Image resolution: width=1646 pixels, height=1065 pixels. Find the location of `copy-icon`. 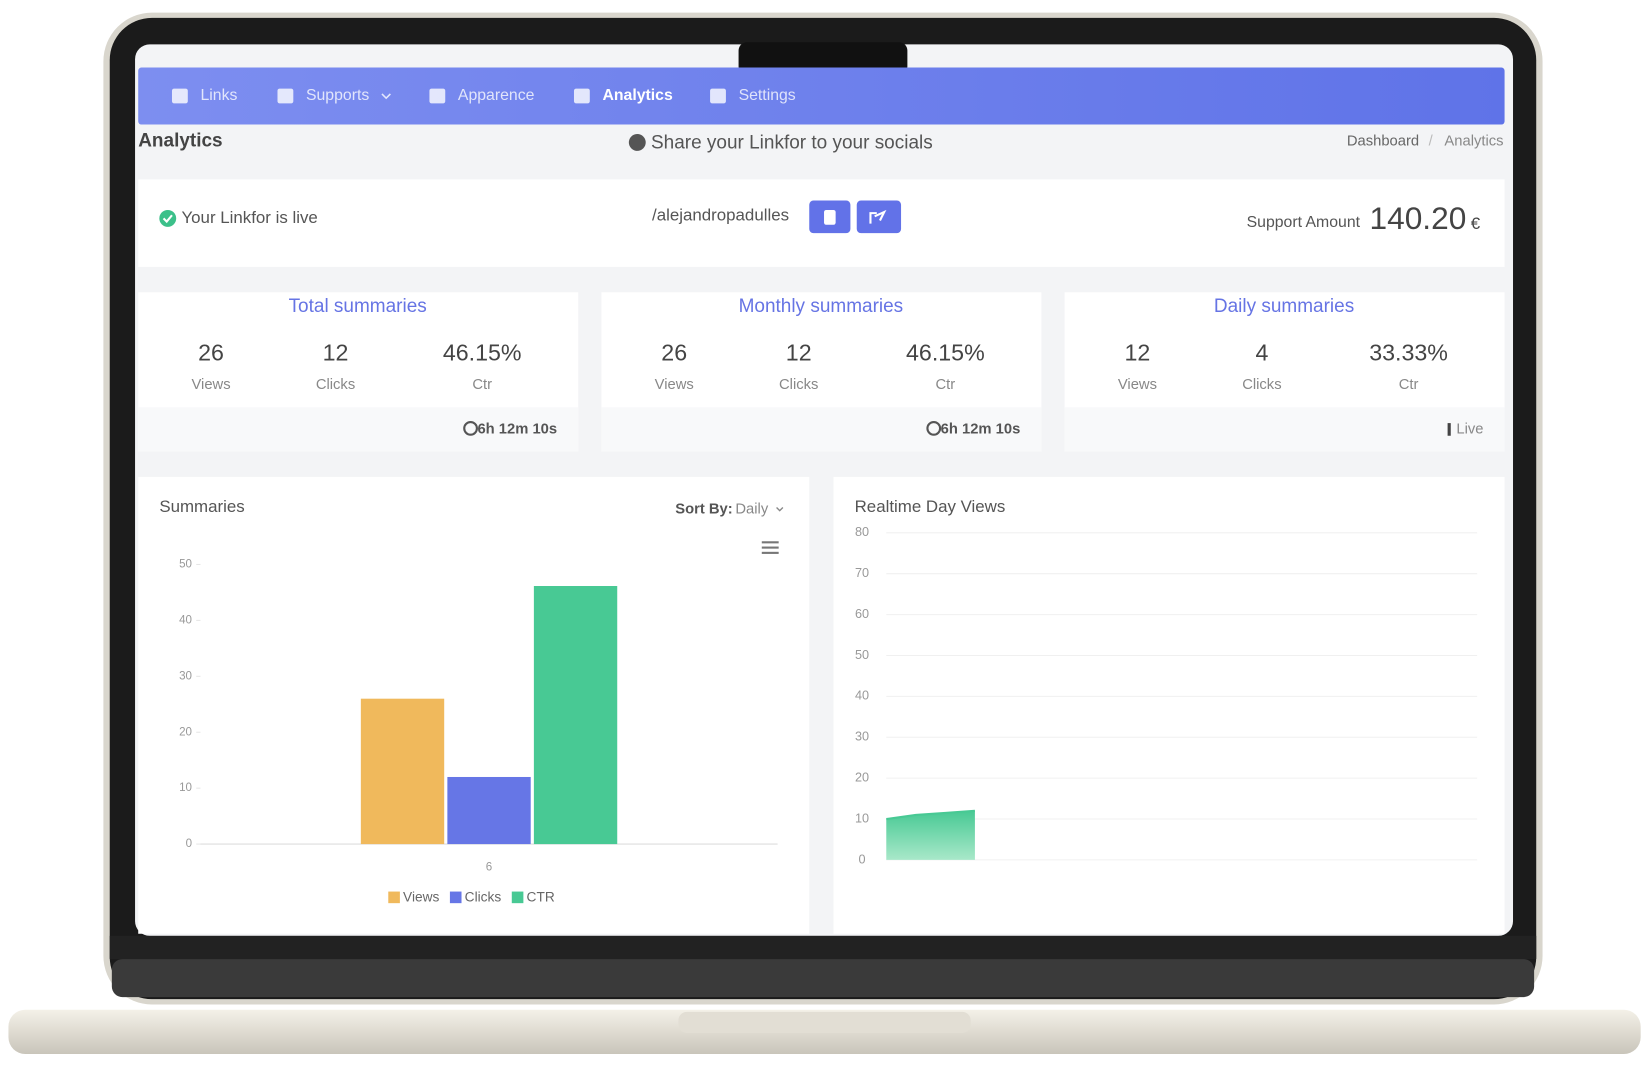

copy-icon is located at coordinates (830, 217).